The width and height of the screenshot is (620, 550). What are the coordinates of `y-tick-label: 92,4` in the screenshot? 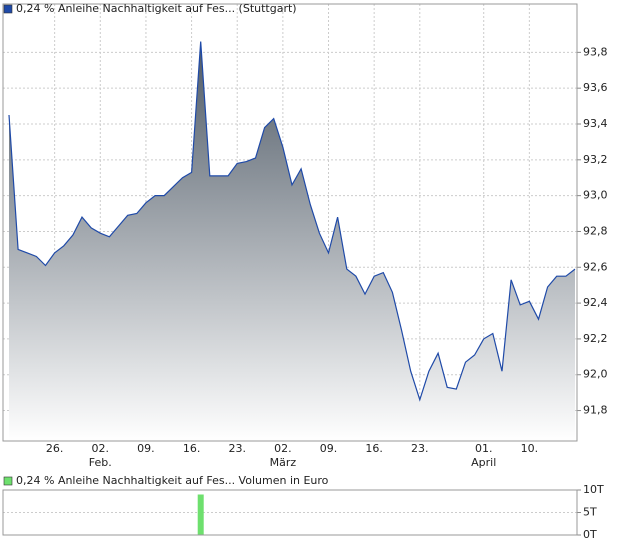 It's located at (595, 302).